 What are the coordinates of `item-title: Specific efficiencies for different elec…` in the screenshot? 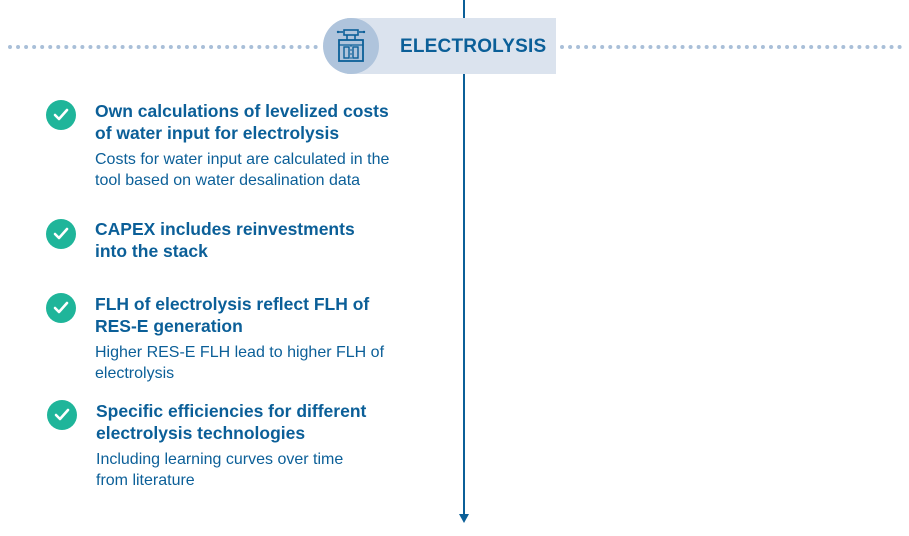 It's located at (231, 422).